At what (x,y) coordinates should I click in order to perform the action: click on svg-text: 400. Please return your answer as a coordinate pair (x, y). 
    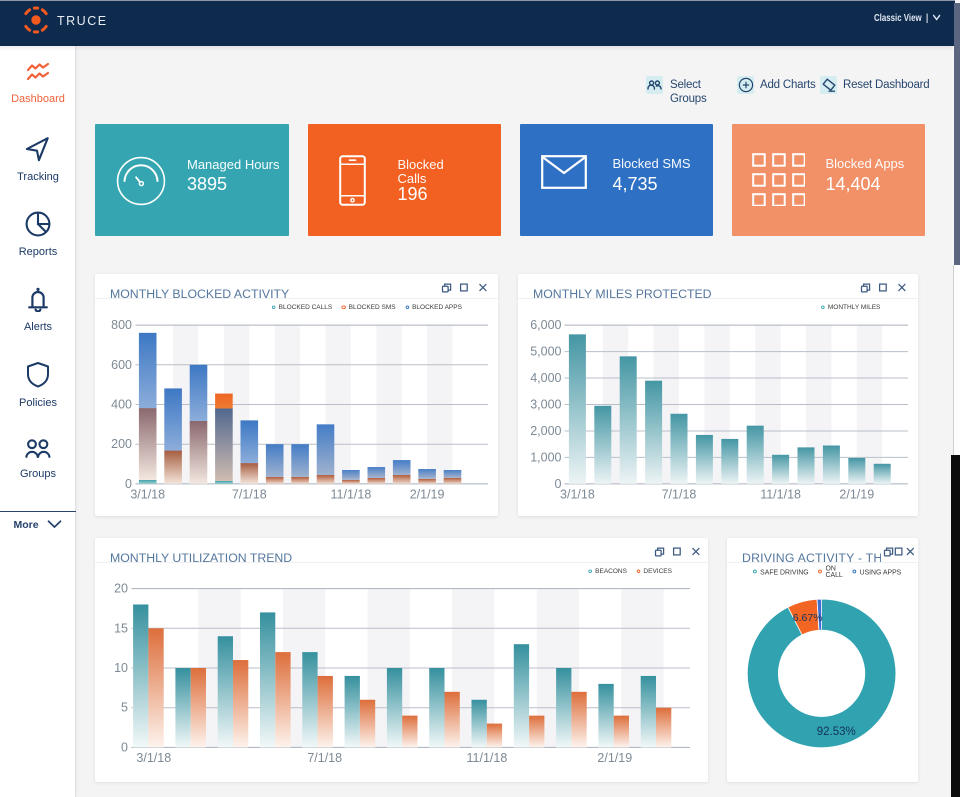
    Looking at the image, I should click on (121, 405).